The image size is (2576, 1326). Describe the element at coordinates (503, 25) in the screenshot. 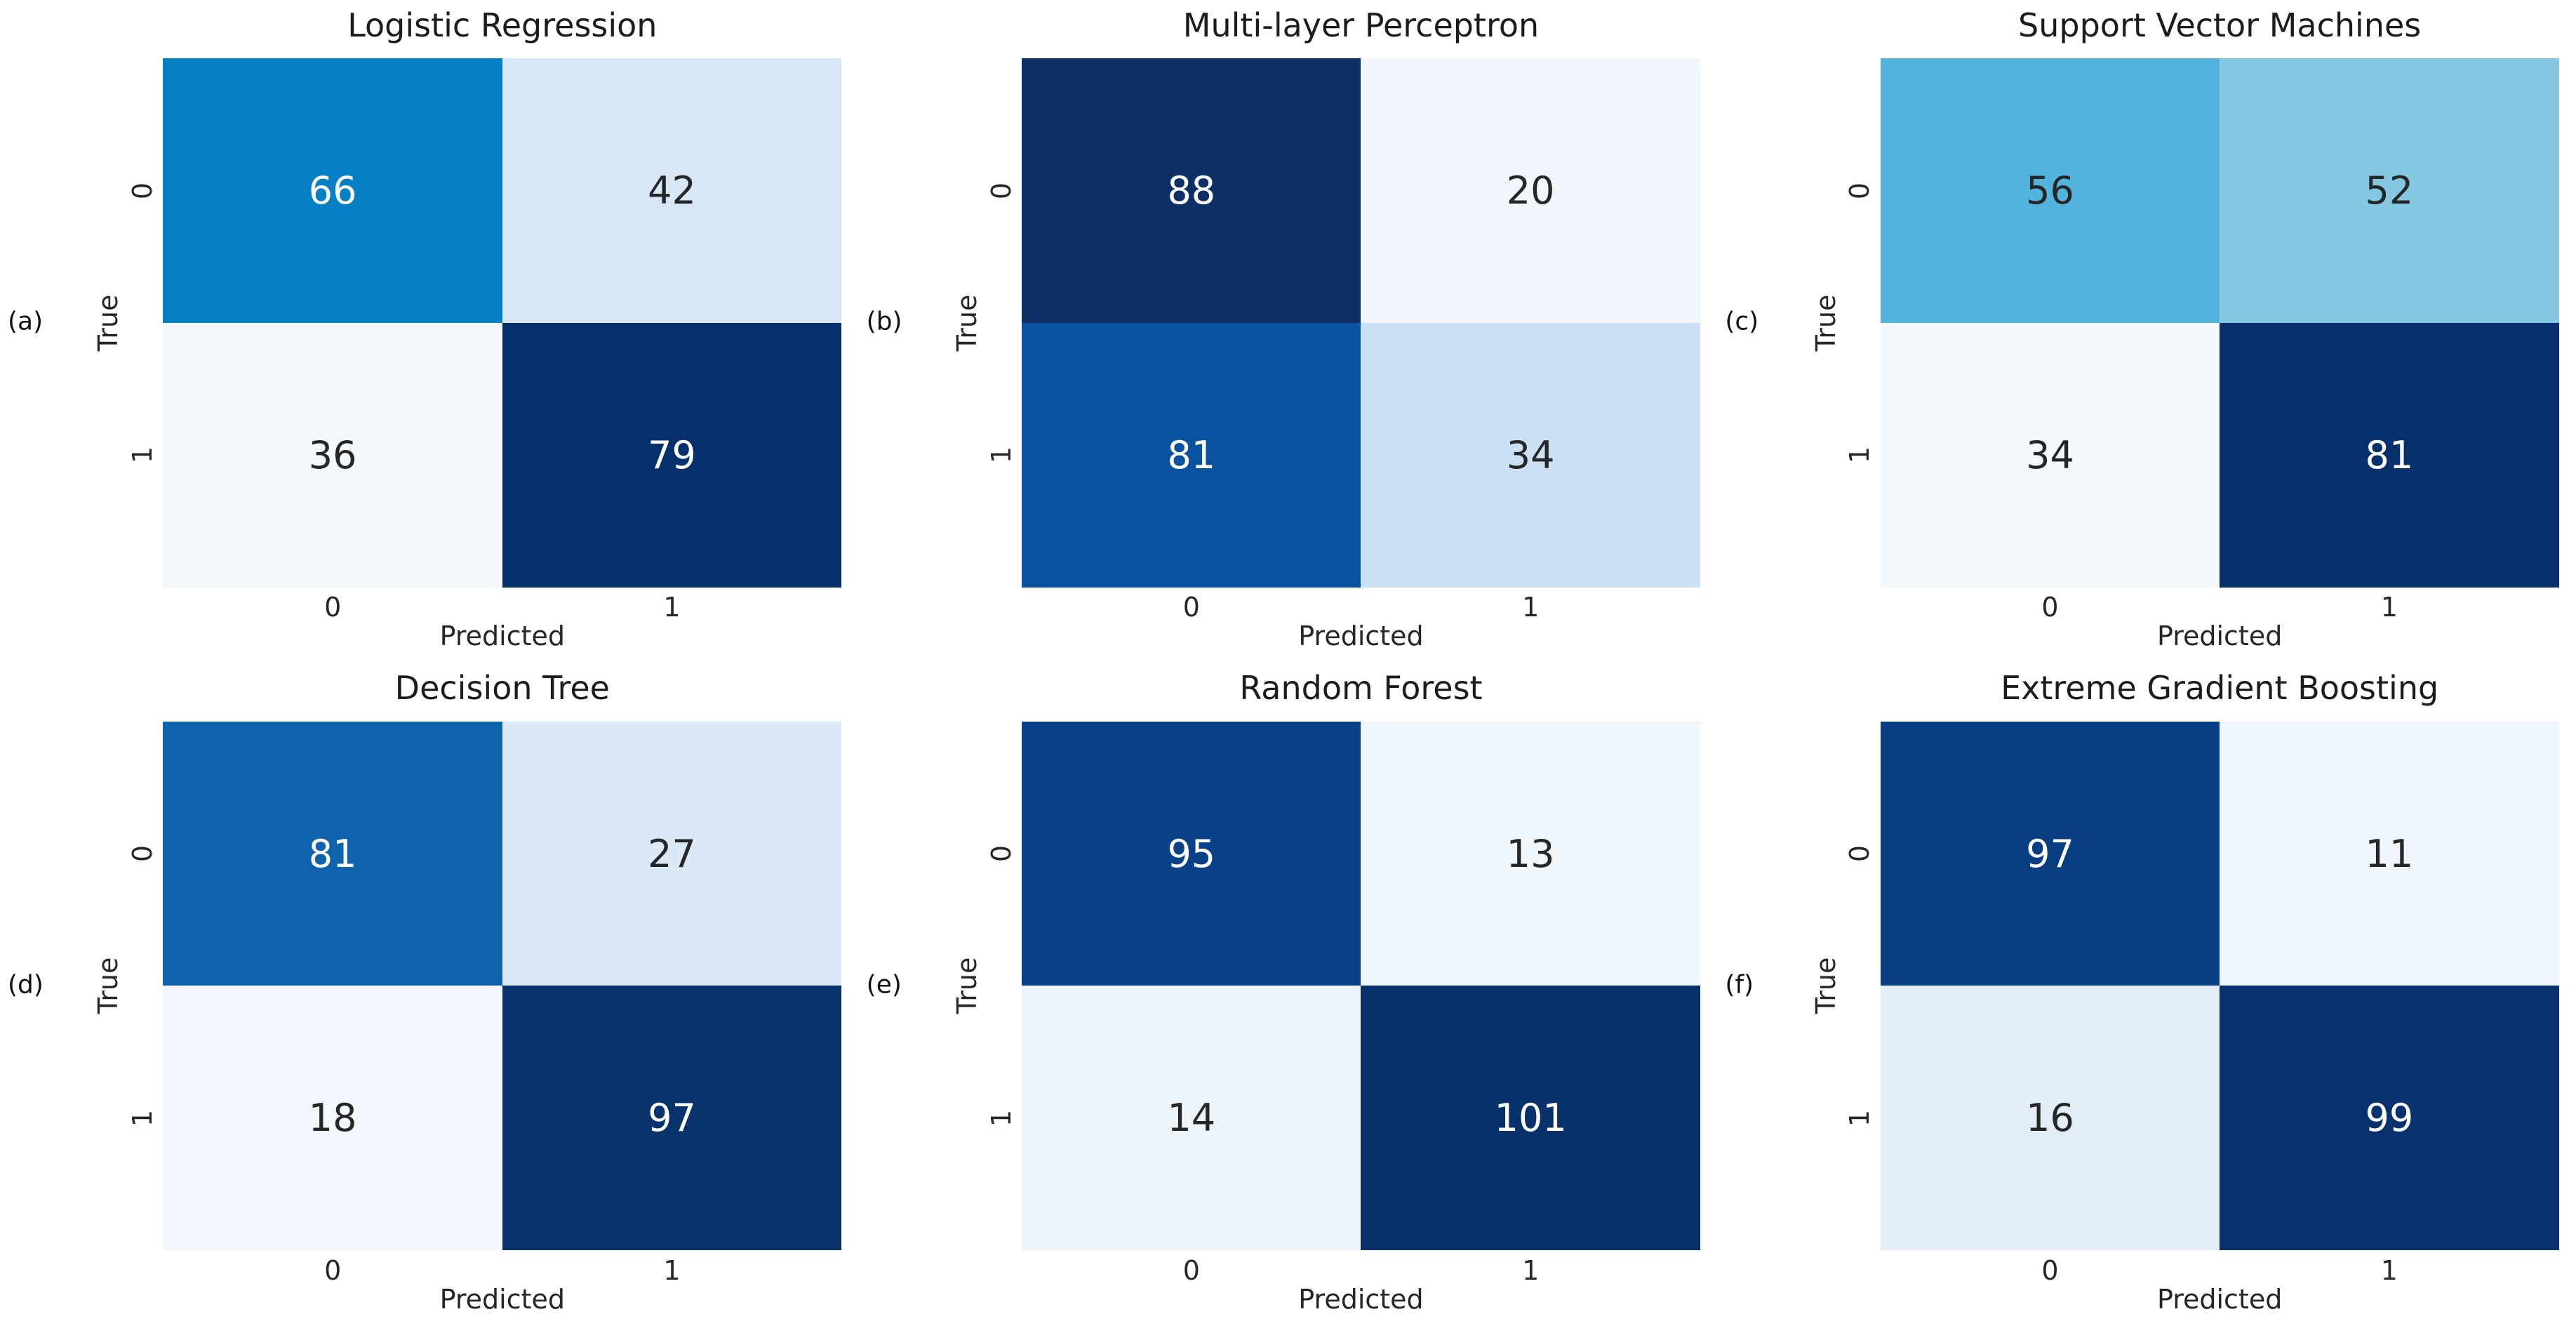

I see `panel-title: Logistic Regression` at that location.